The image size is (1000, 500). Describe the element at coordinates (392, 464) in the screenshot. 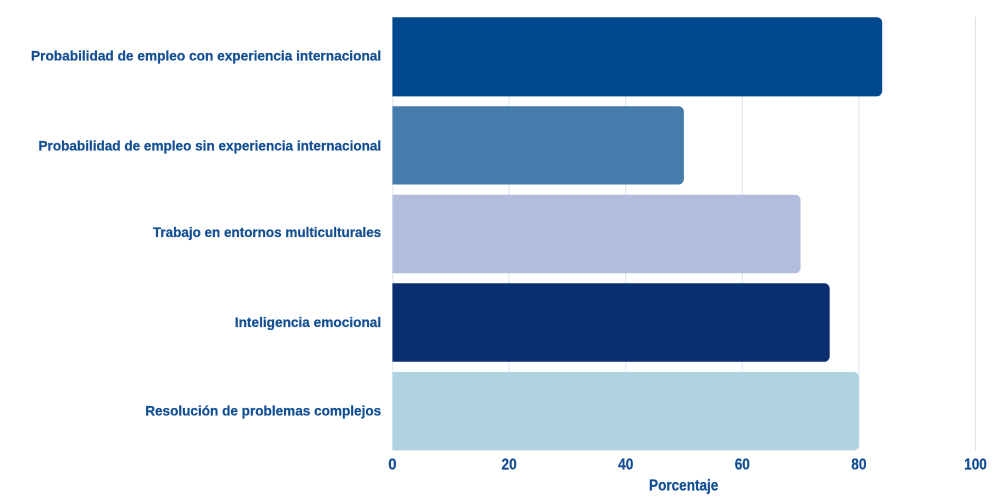

I see `svg-text: 0` at that location.